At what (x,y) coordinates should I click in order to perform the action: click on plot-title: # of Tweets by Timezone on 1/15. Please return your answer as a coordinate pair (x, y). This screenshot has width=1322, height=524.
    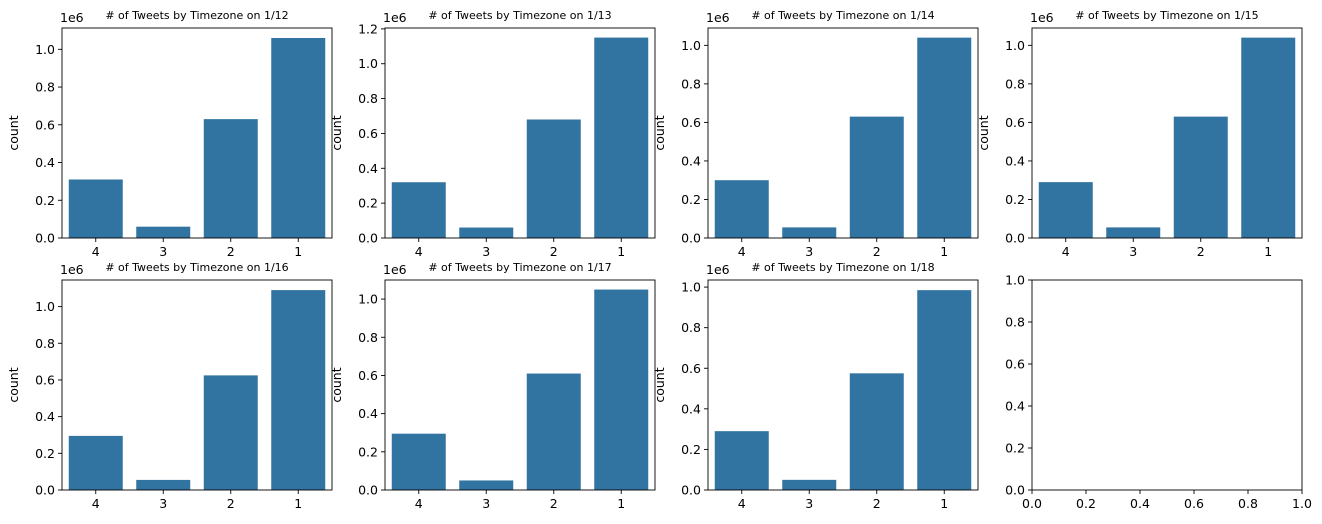
    Looking at the image, I should click on (1166, 15).